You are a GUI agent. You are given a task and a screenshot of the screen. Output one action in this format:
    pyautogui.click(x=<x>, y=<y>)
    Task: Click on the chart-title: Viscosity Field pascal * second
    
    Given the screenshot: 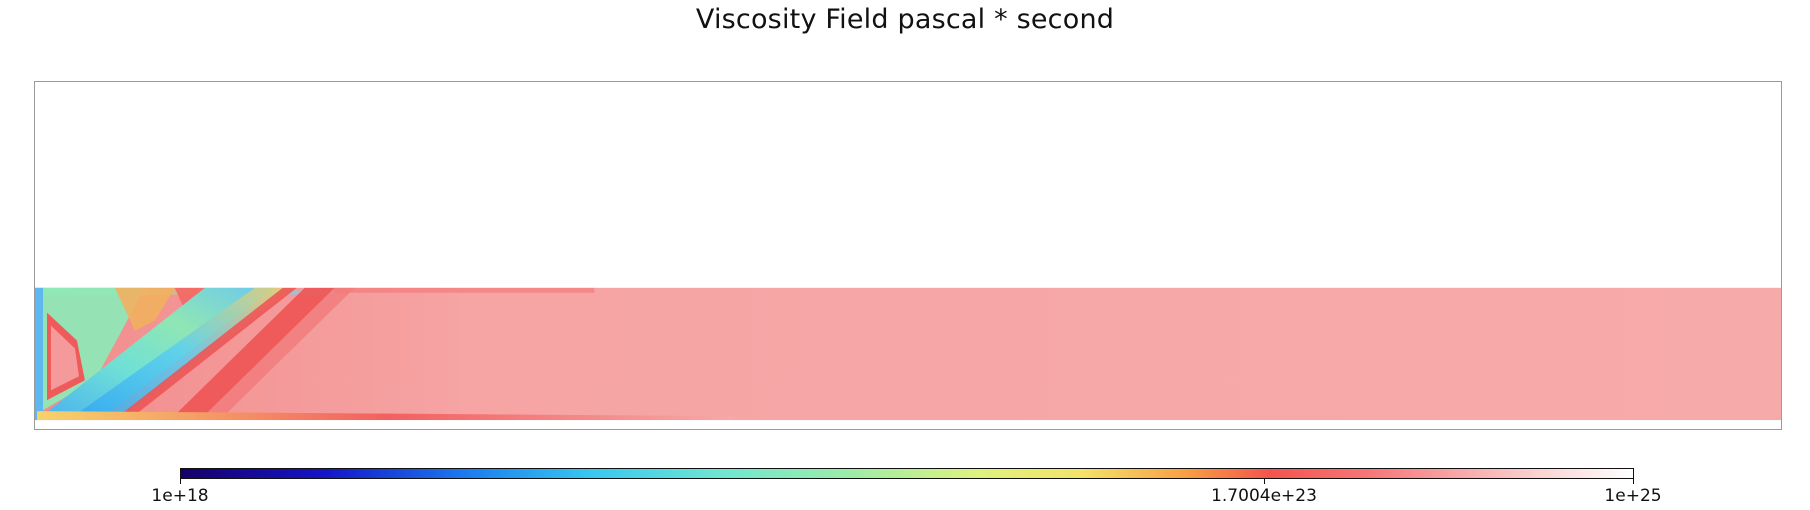 What is the action you would take?
    pyautogui.click(x=905, y=19)
    